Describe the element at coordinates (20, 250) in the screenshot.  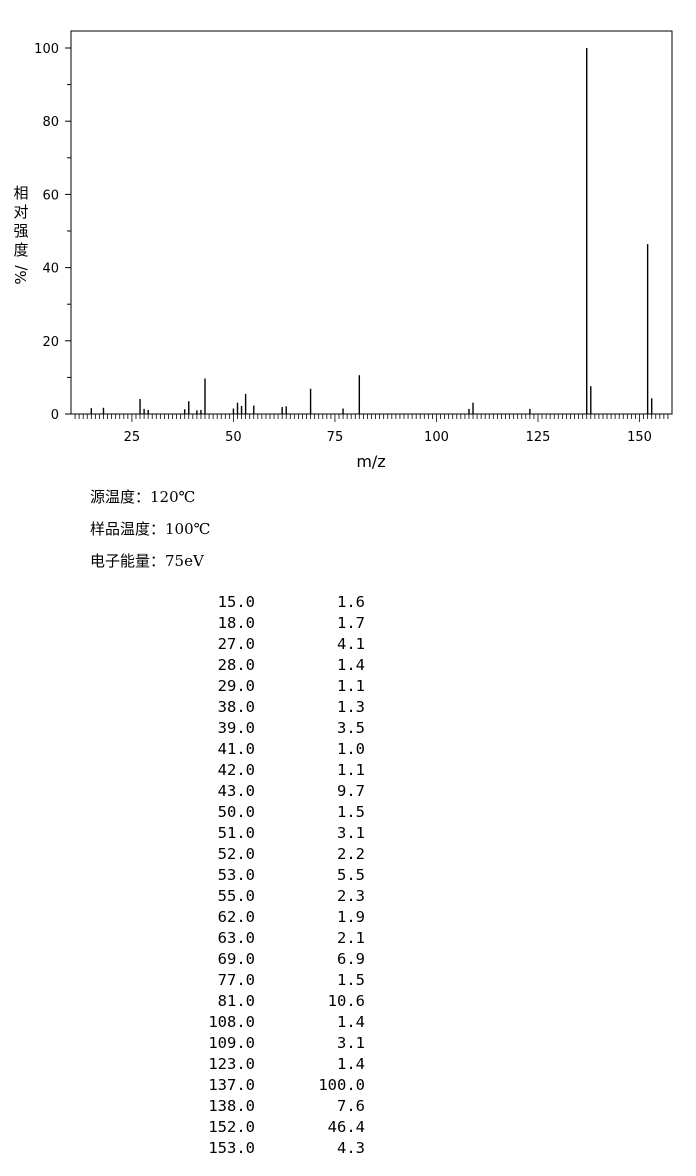
I see `y-label-char: 度` at that location.